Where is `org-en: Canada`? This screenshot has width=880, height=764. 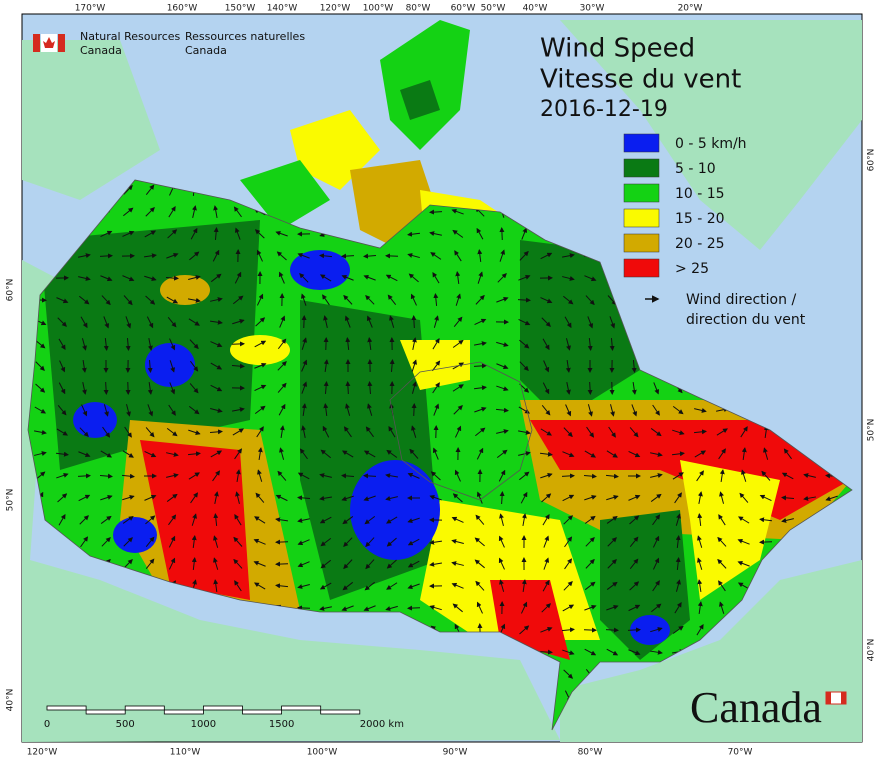 org-en: Canada is located at coordinates (101, 50).